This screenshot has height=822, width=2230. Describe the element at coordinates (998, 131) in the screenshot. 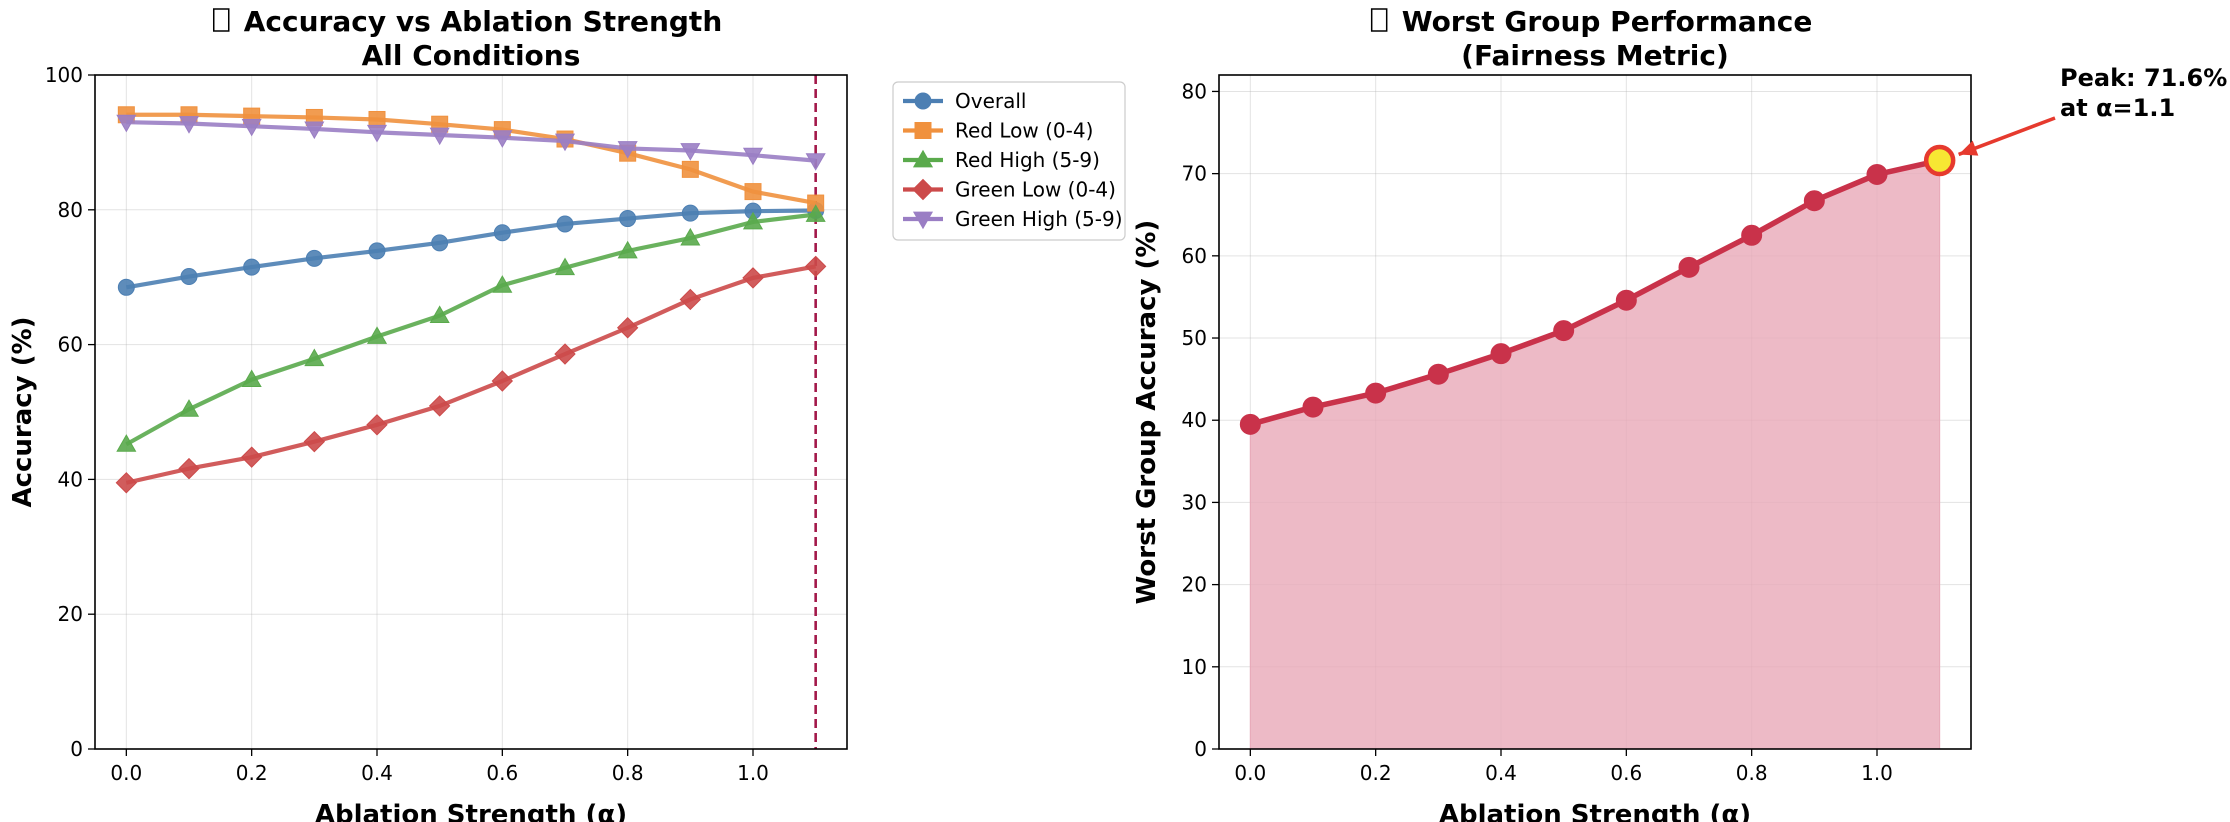

I see `legend-entry: Red Low (0-4)` at that location.